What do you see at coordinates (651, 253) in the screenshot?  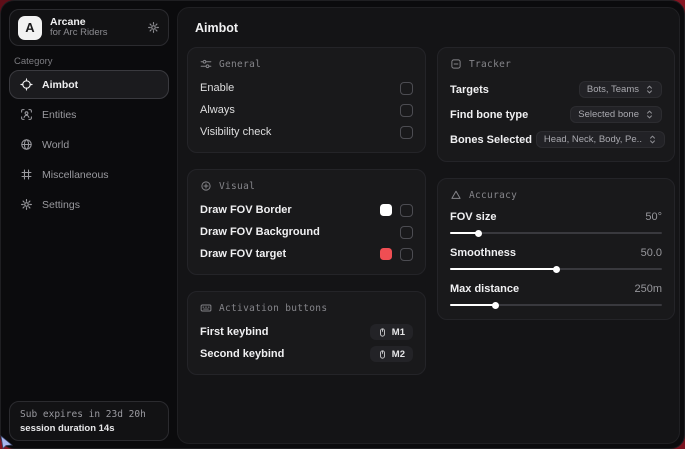 I see `slider-value: 50.0` at bounding box center [651, 253].